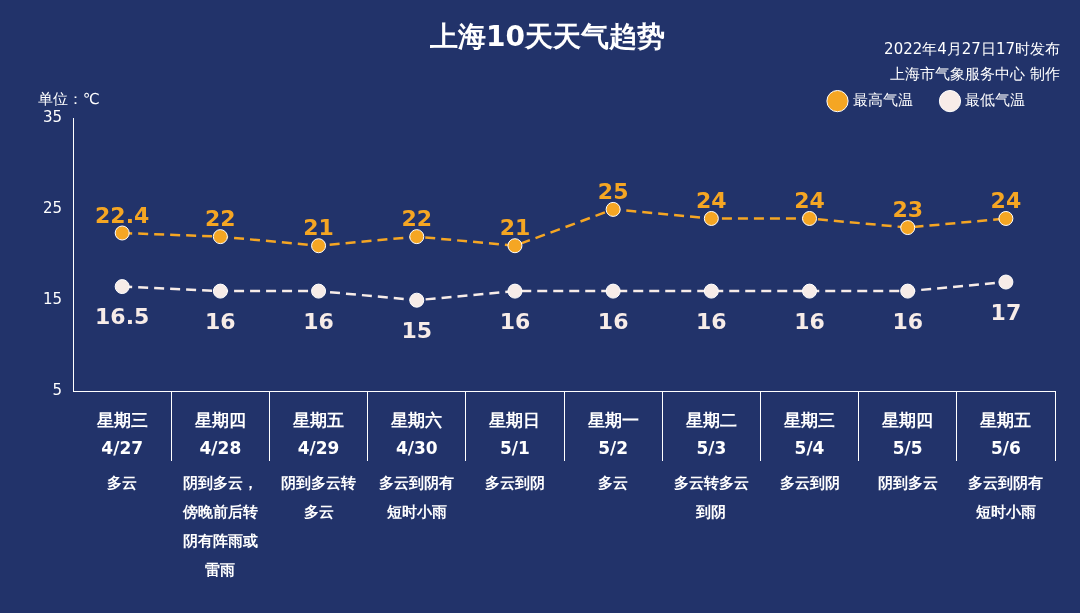  I want to click on chart-title: 上海10天天气趋势, so click(547, 37).